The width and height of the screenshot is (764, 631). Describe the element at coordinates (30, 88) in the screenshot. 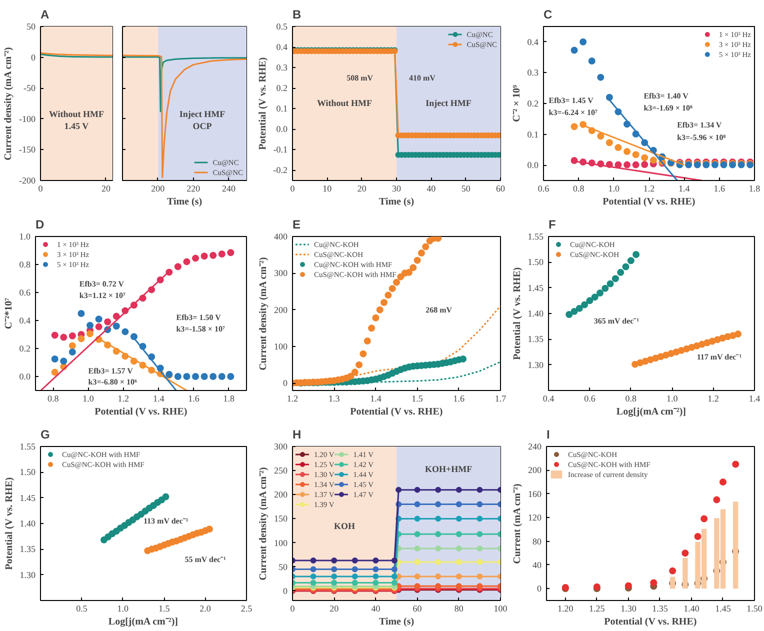

I see `y-tick-label: -50` at that location.